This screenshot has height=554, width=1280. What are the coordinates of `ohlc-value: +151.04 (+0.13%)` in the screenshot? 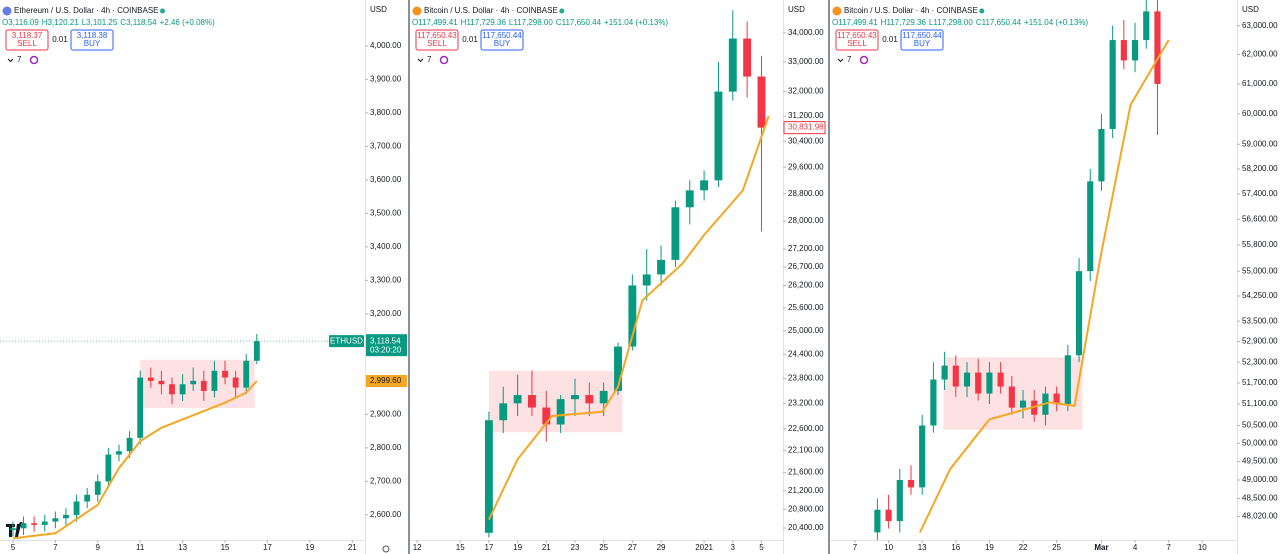 It's located at (636, 22).